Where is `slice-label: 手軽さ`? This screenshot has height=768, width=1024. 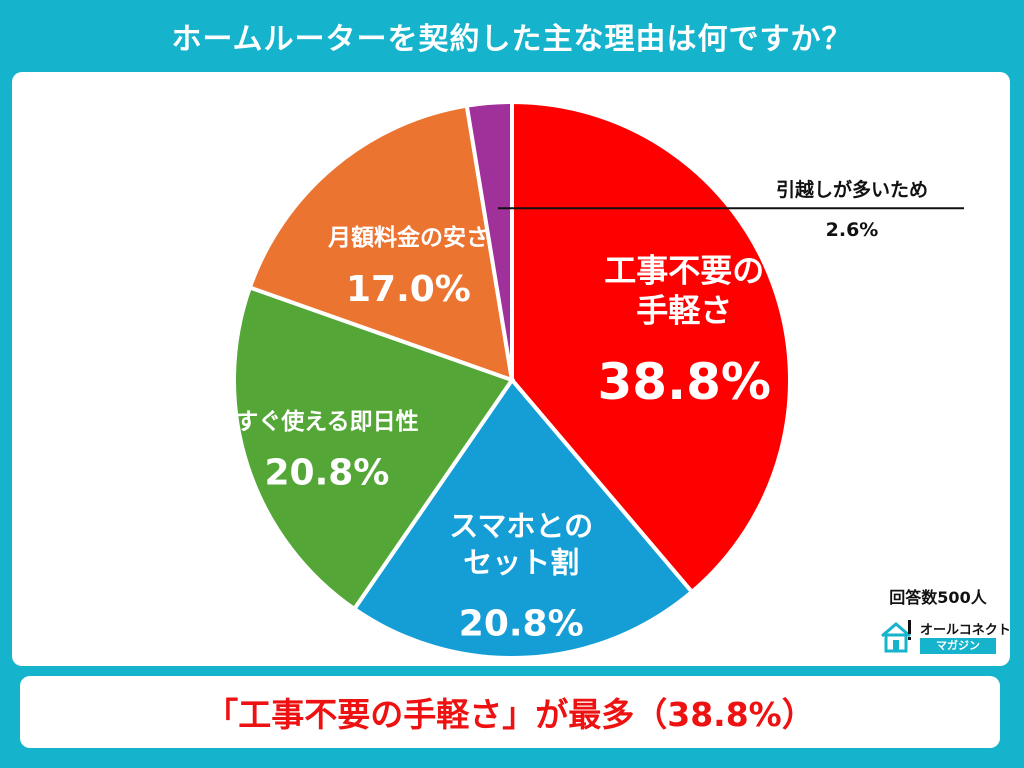 slice-label: 手軽さ is located at coordinates (684, 310).